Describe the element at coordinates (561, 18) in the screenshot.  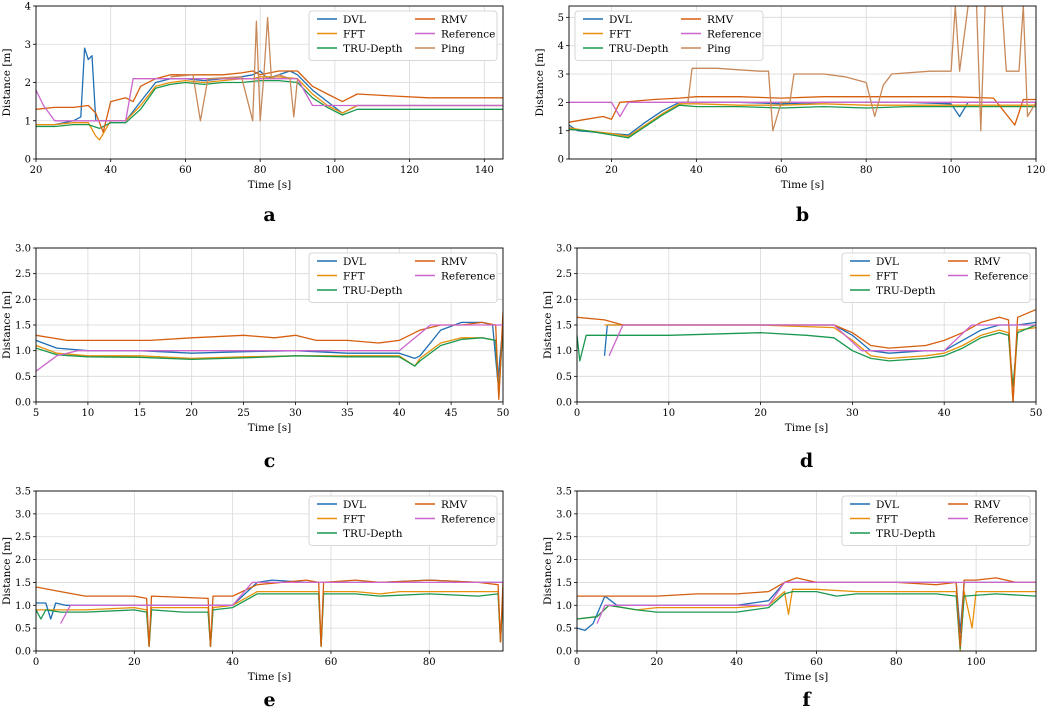
I see `y-tick-label: 5` at that location.